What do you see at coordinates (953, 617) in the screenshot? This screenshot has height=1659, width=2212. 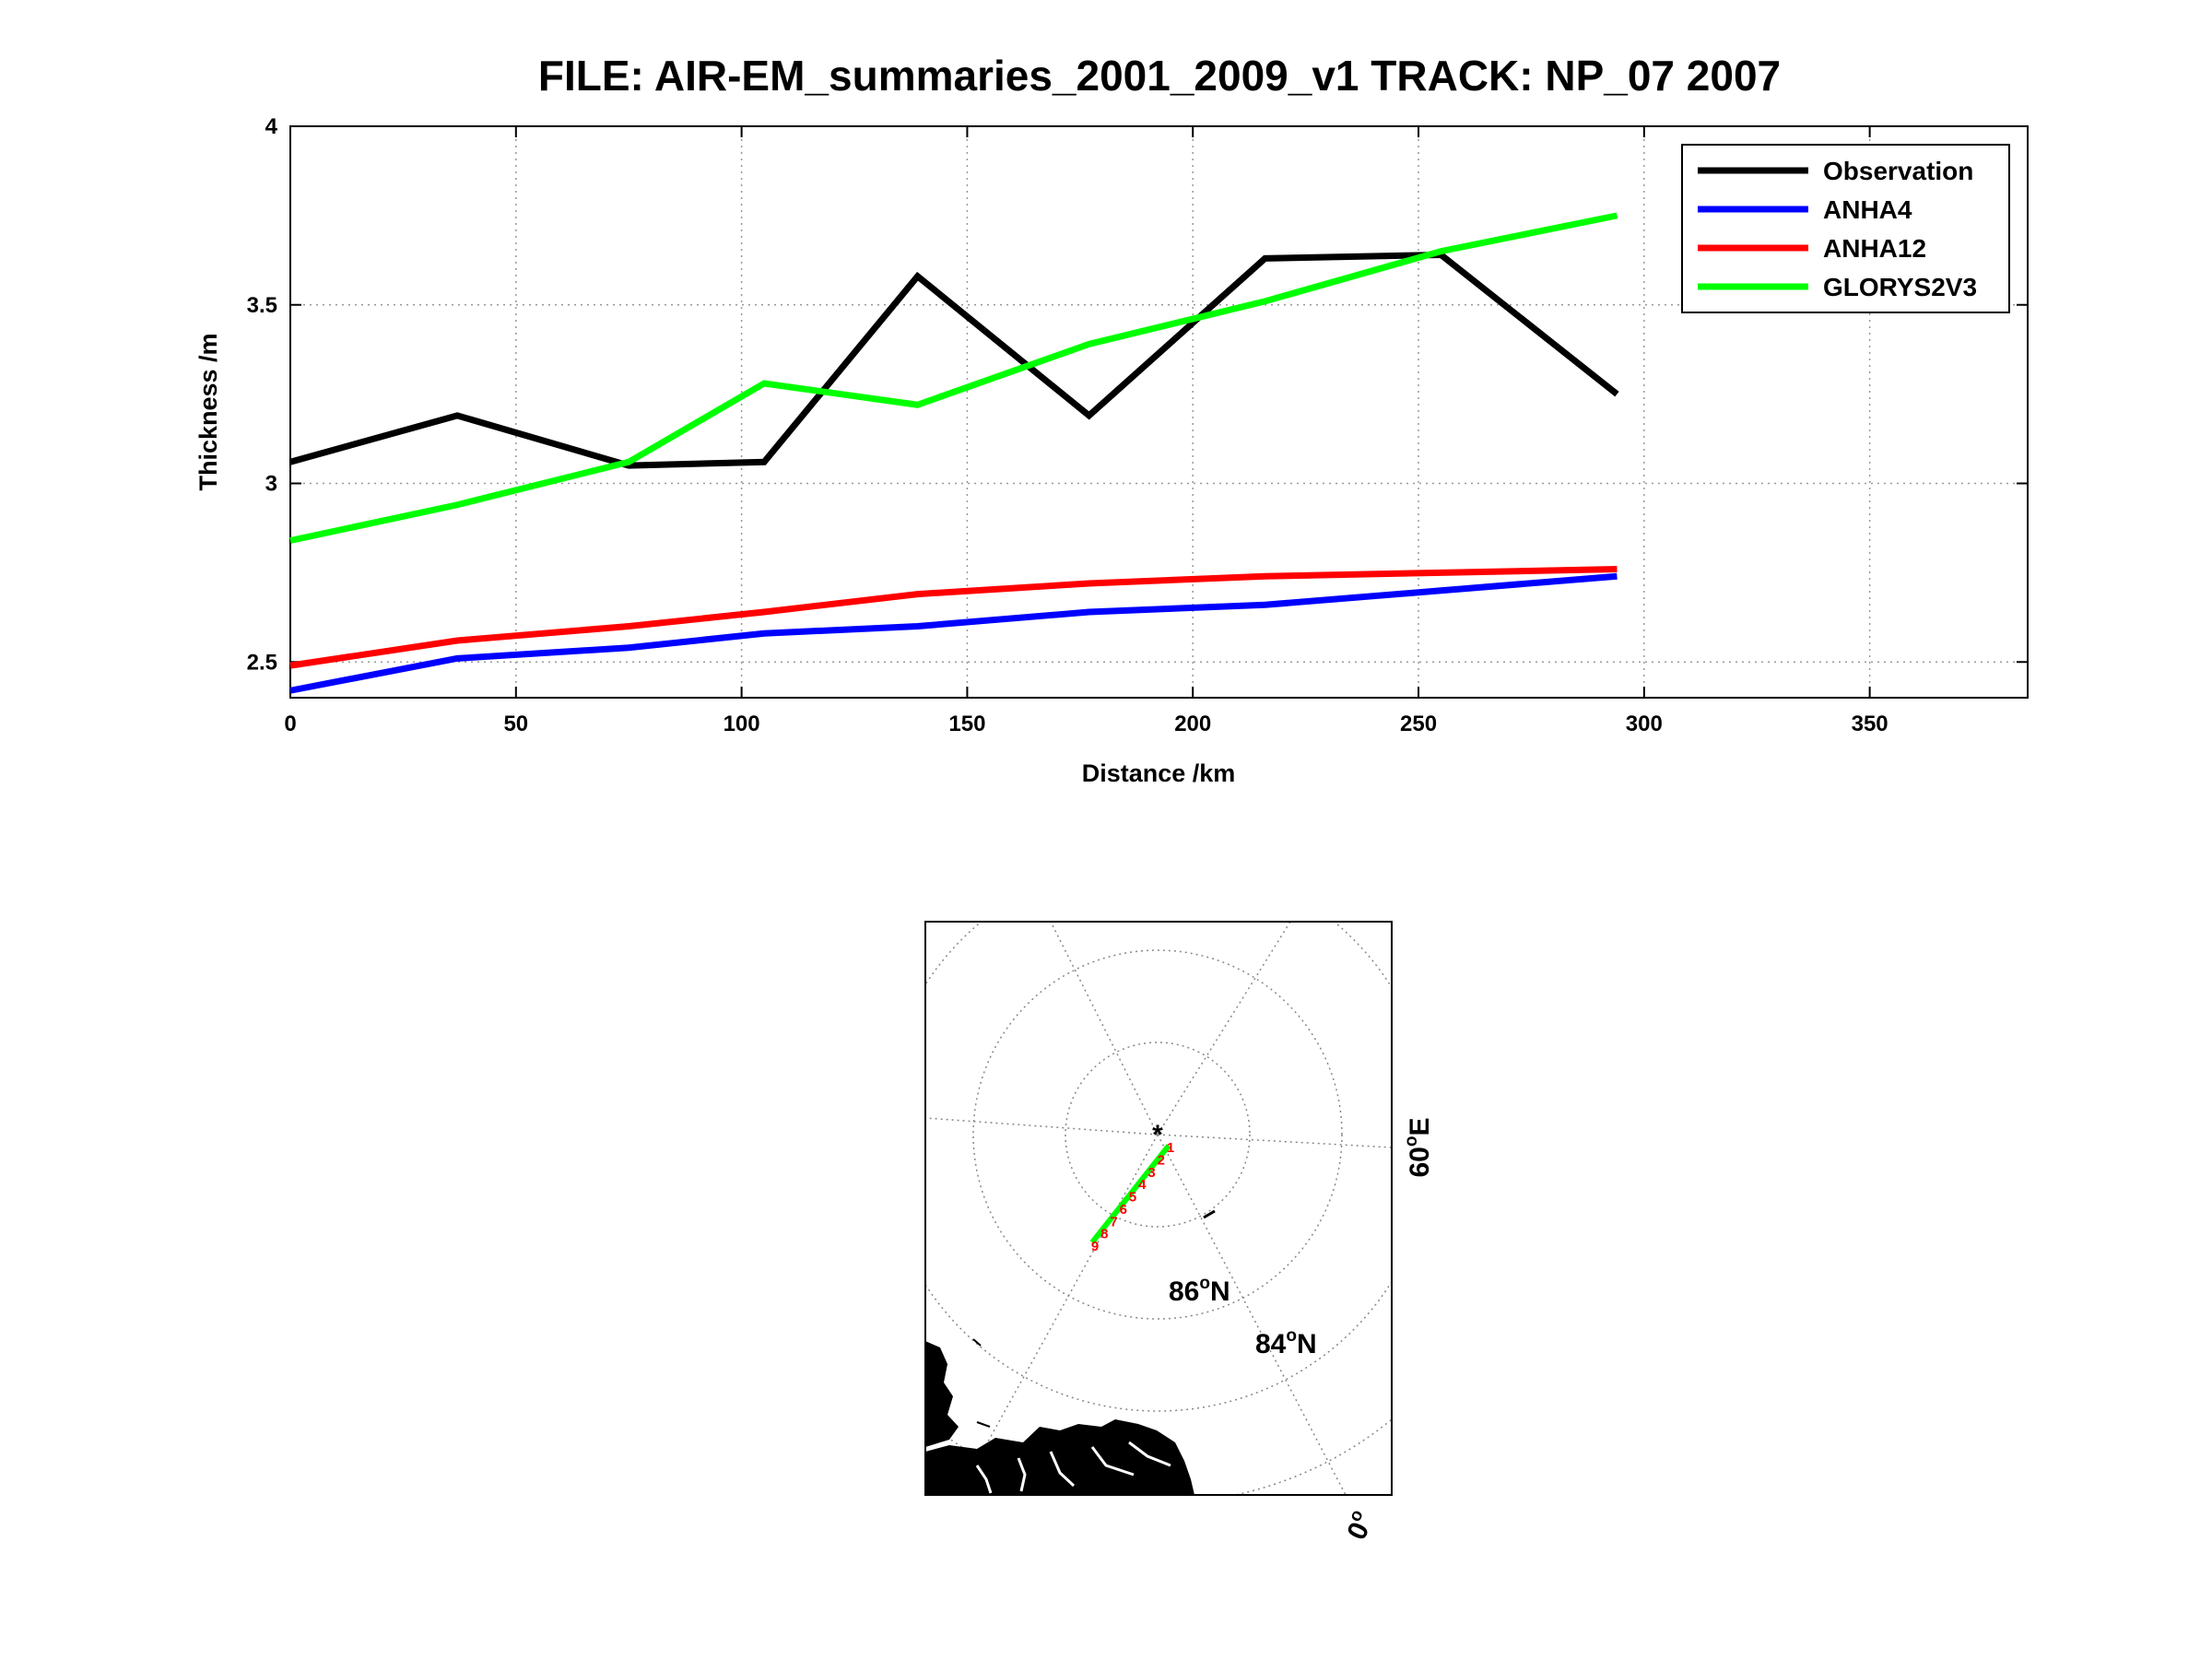 I see `series-line-anha12` at bounding box center [953, 617].